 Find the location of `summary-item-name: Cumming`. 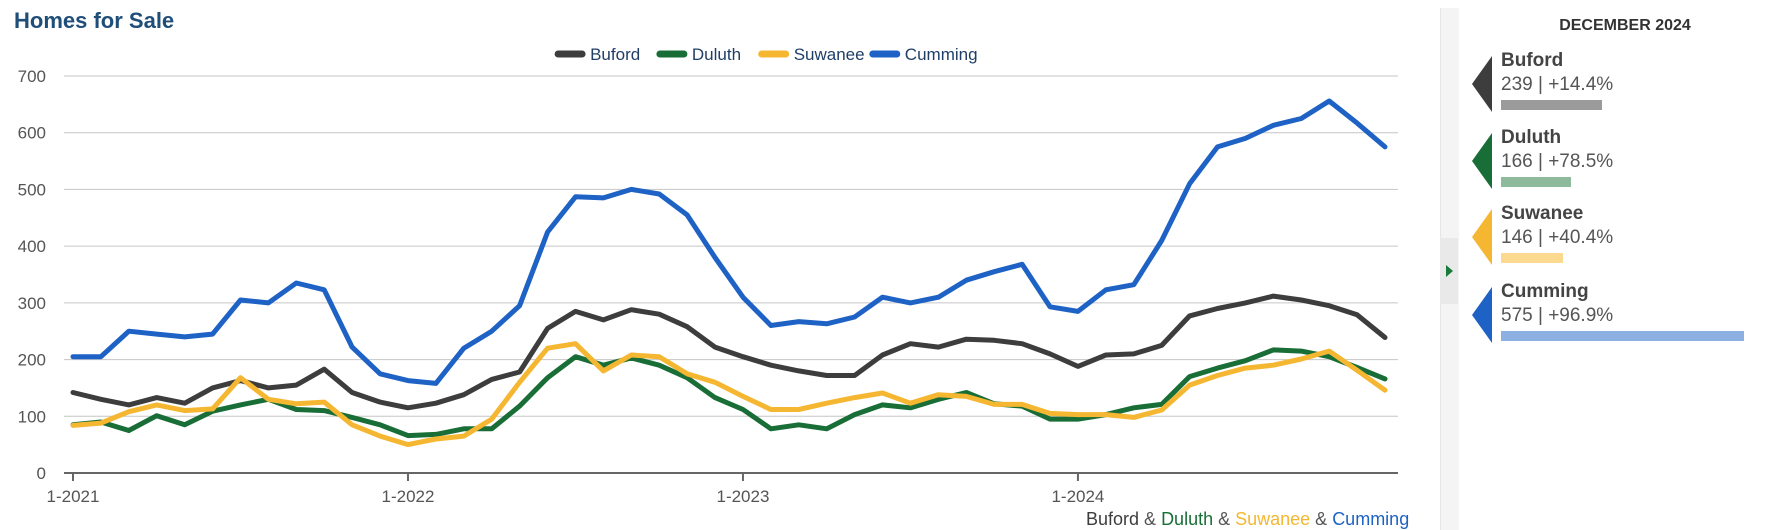

summary-item-name: Cumming is located at coordinates (1545, 291).